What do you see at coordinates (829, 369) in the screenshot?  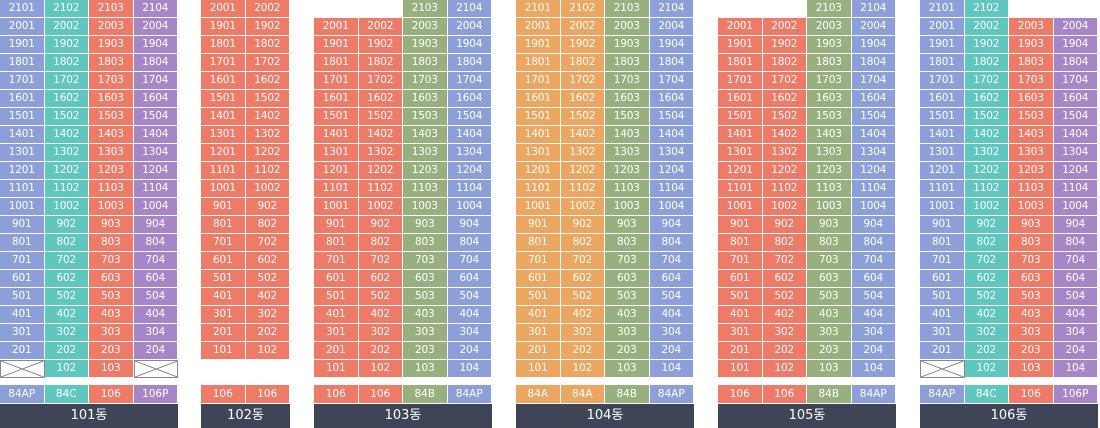 I see `unit-cell: 103` at bounding box center [829, 369].